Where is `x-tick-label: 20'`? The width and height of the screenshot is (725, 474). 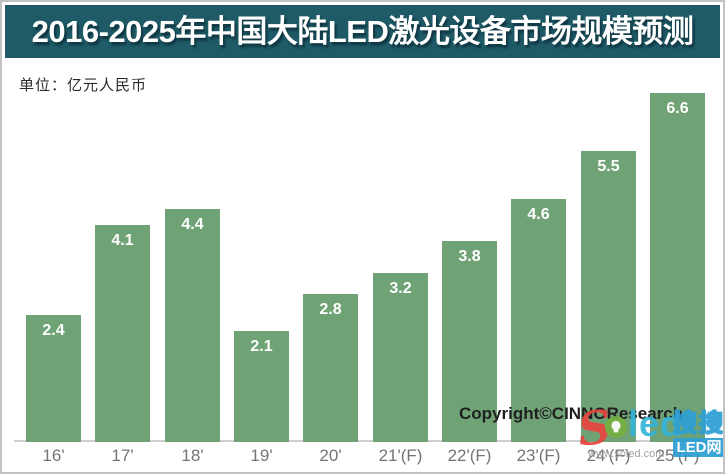
x-tick-label: 20' is located at coordinates (330, 455).